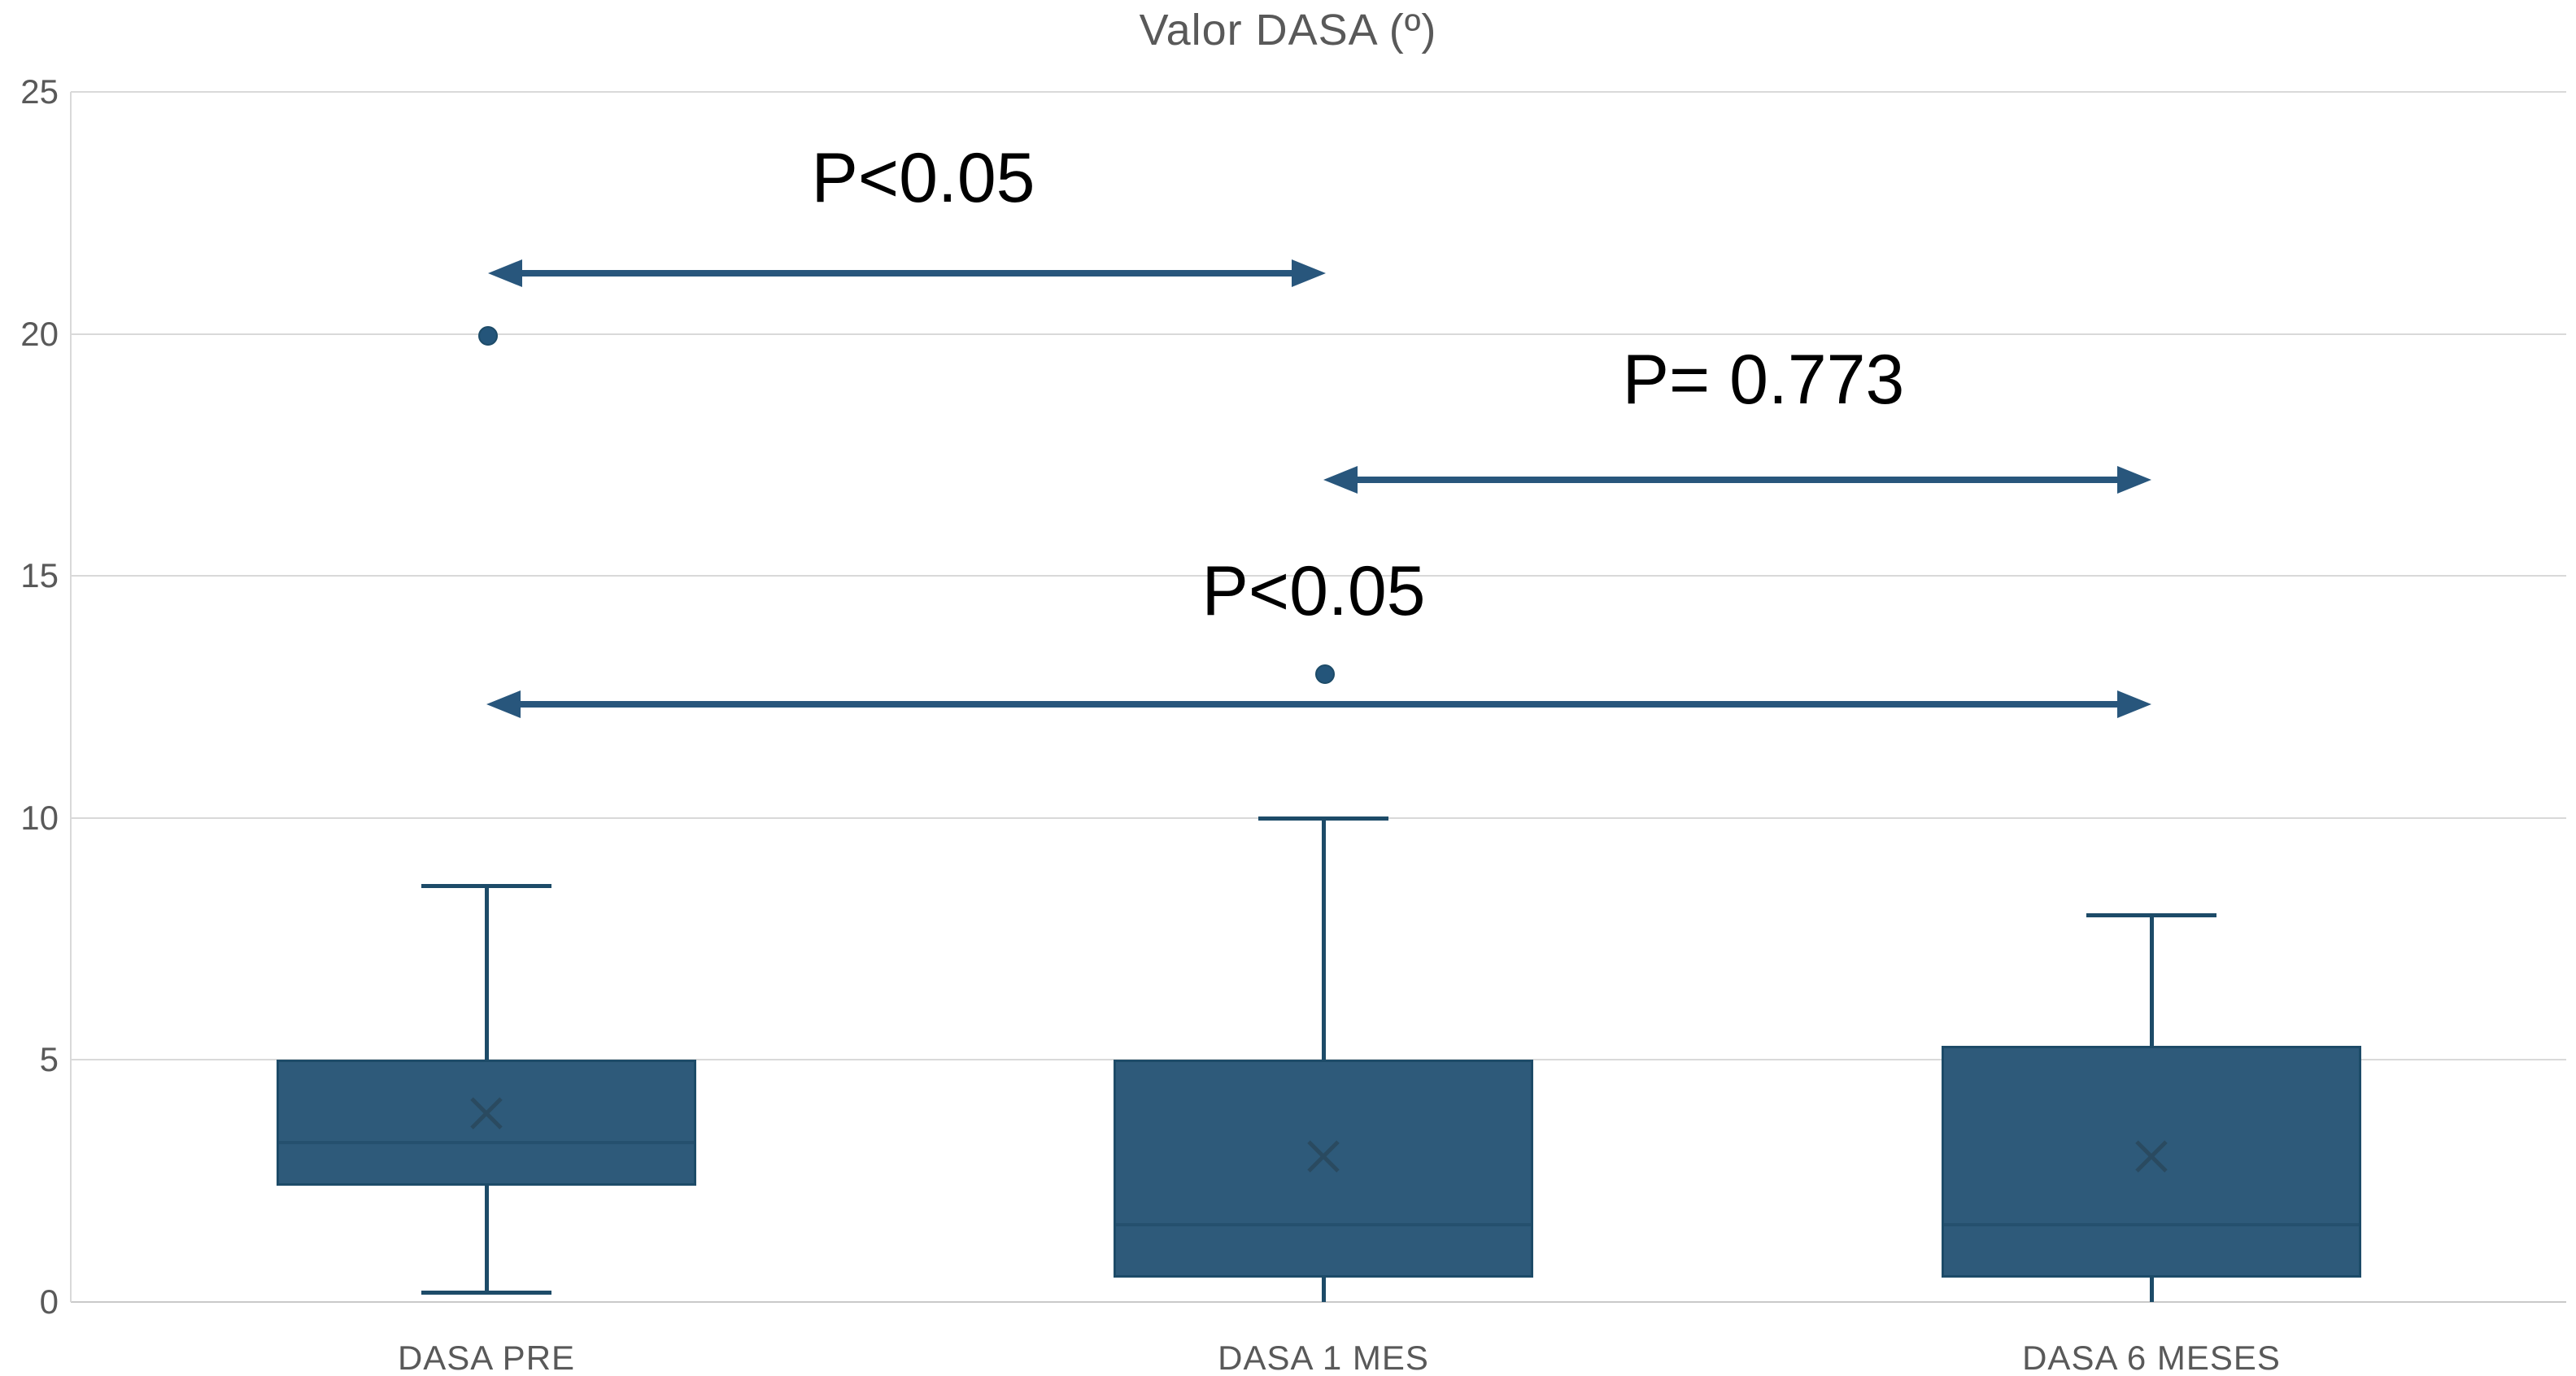  What do you see at coordinates (1319, 704) in the screenshot?
I see `significance-arrow-3-line` at bounding box center [1319, 704].